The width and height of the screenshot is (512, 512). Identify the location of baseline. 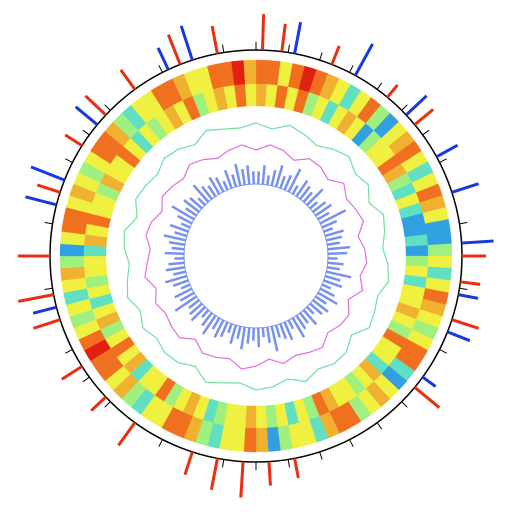
(256, 256).